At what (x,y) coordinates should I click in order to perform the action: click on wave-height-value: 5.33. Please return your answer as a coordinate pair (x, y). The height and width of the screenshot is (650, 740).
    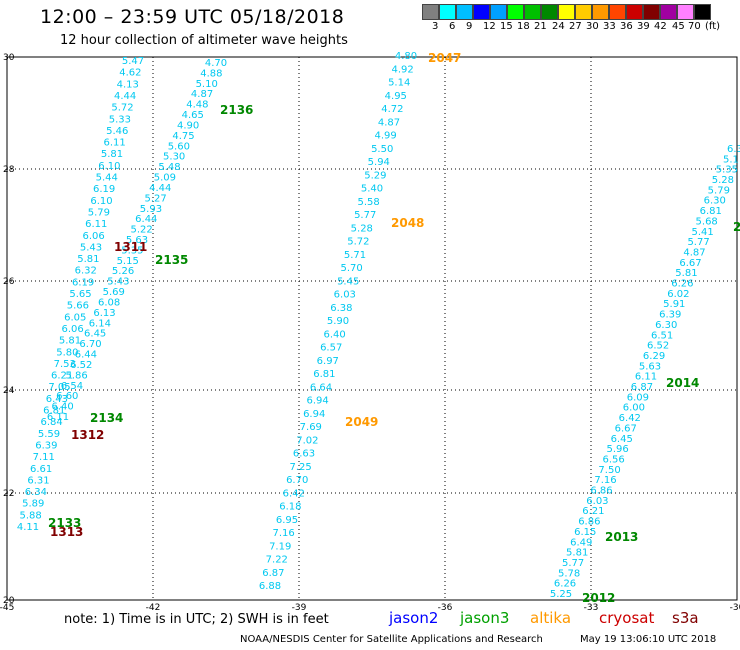
    Looking at the image, I should click on (120, 119).